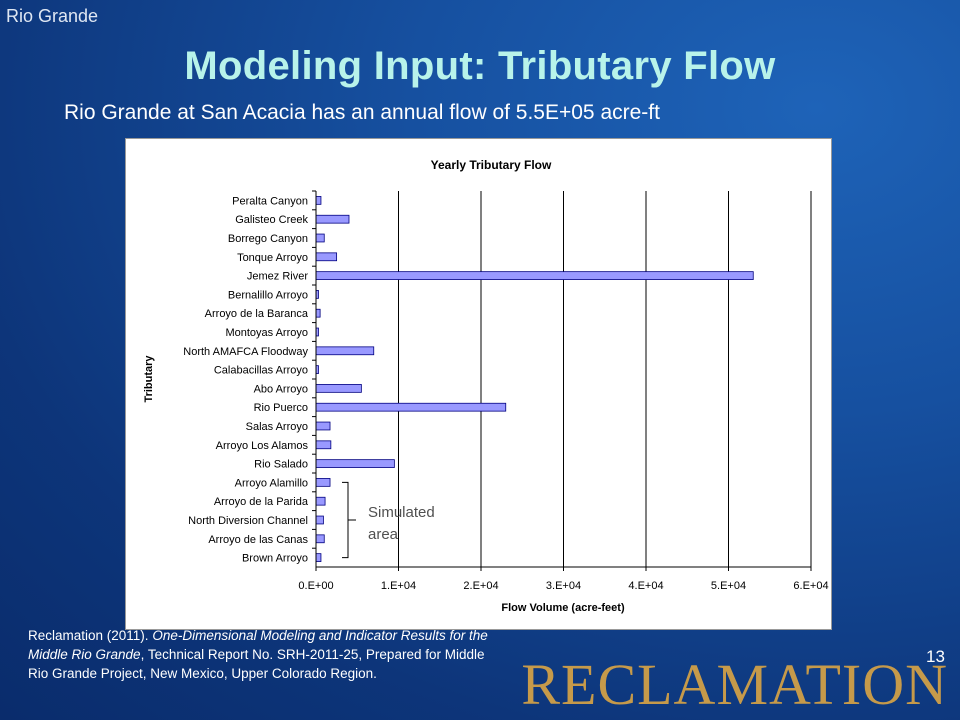 This screenshot has height=720, width=960. What do you see at coordinates (266, 333) in the screenshot?
I see `category-label: Montoyas Arroyo` at bounding box center [266, 333].